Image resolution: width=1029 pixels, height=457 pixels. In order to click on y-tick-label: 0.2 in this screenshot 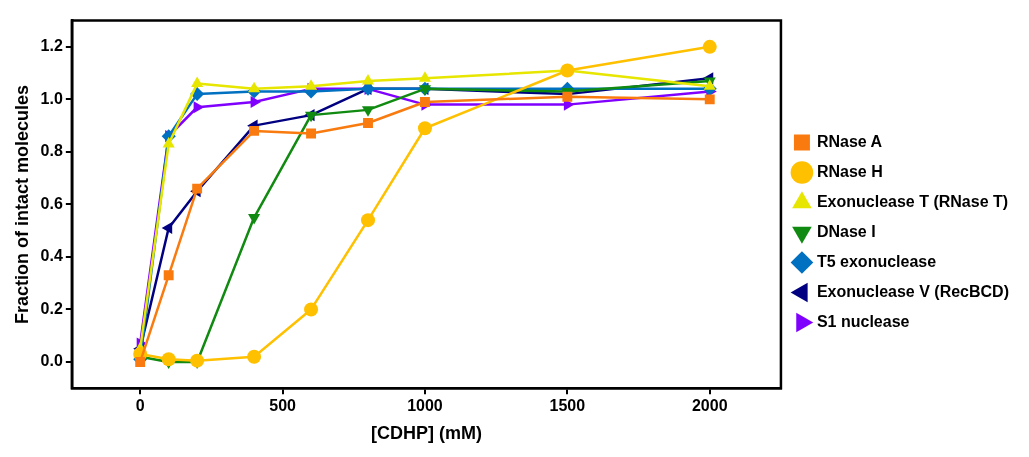, I will do `click(51, 308)`.